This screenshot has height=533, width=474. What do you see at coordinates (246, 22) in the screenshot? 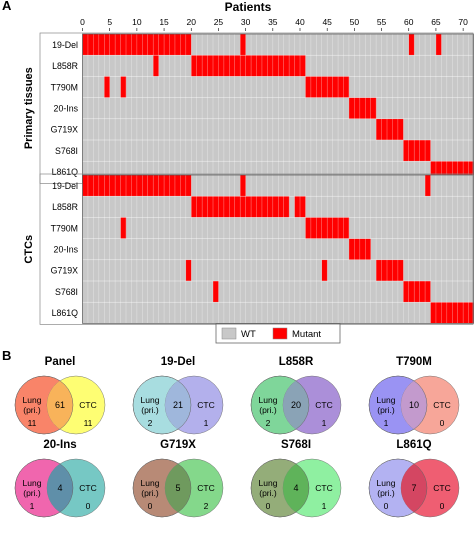
I see `x-tick-label: 30` at bounding box center [246, 22].